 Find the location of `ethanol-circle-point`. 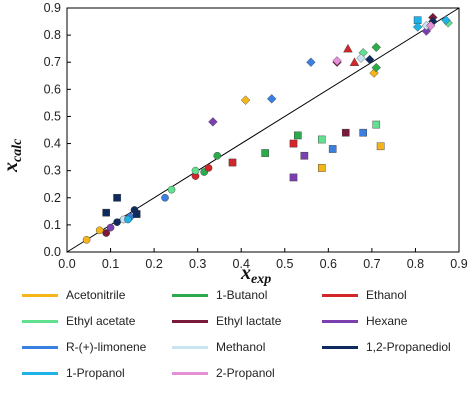

ethanol-circle-point is located at coordinates (208, 168).